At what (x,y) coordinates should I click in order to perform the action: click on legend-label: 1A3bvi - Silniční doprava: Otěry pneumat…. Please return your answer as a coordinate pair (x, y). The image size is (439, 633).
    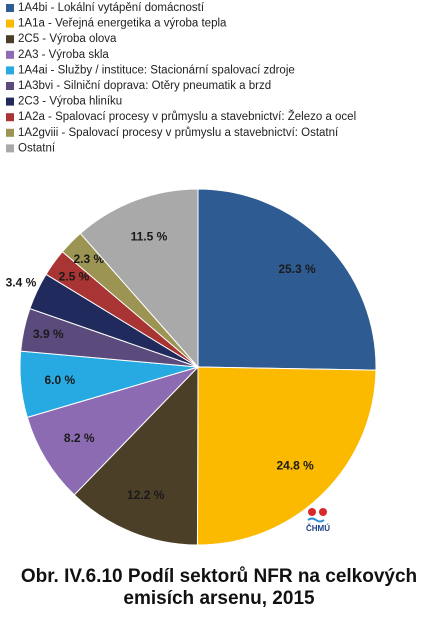
    Looking at the image, I should click on (144, 86).